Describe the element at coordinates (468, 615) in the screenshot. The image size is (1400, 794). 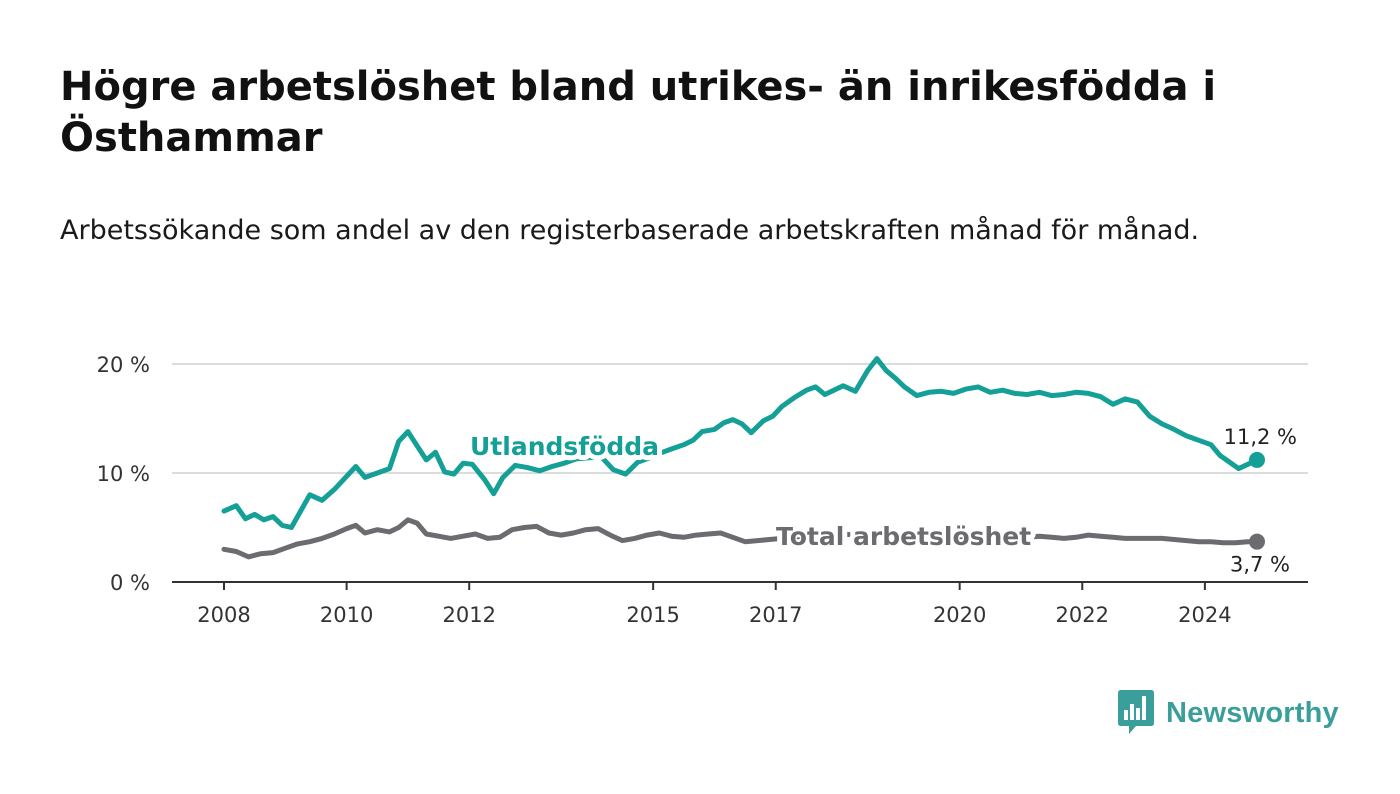
I see `x-tick-label: 2012` at that location.